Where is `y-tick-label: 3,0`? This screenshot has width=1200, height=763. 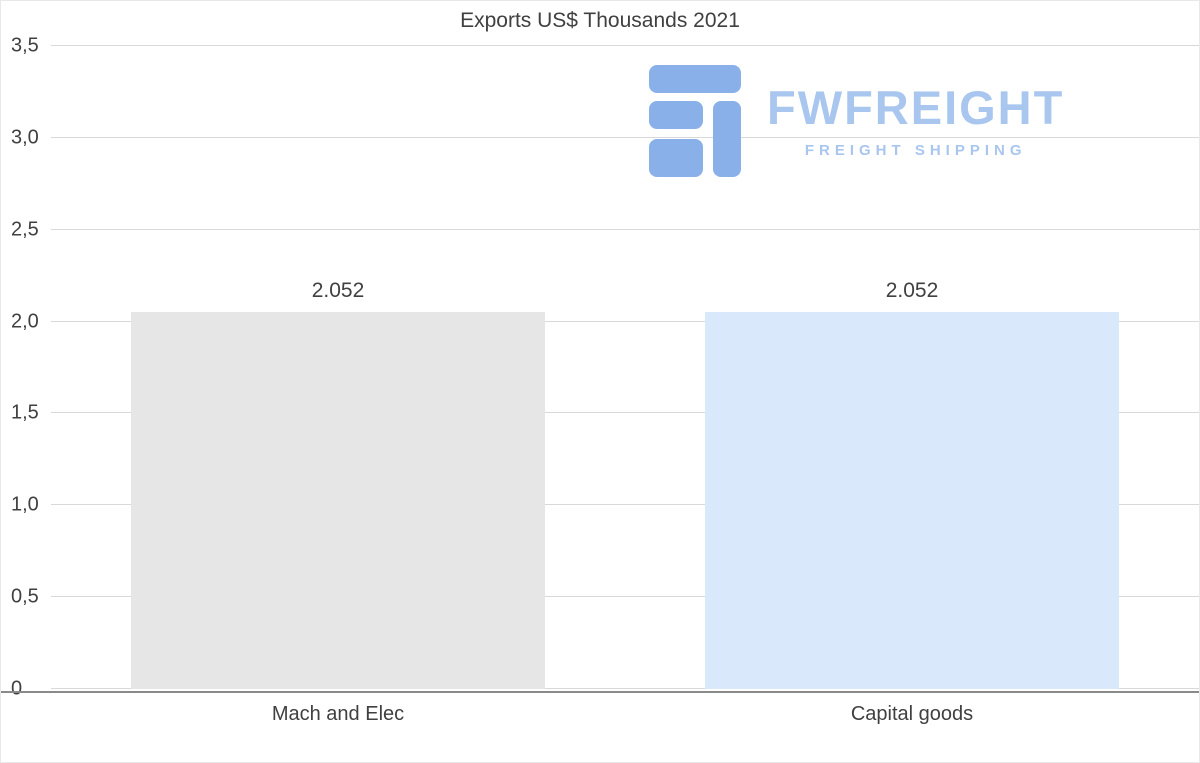
y-tick-label: 3,0 is located at coordinates (25, 137).